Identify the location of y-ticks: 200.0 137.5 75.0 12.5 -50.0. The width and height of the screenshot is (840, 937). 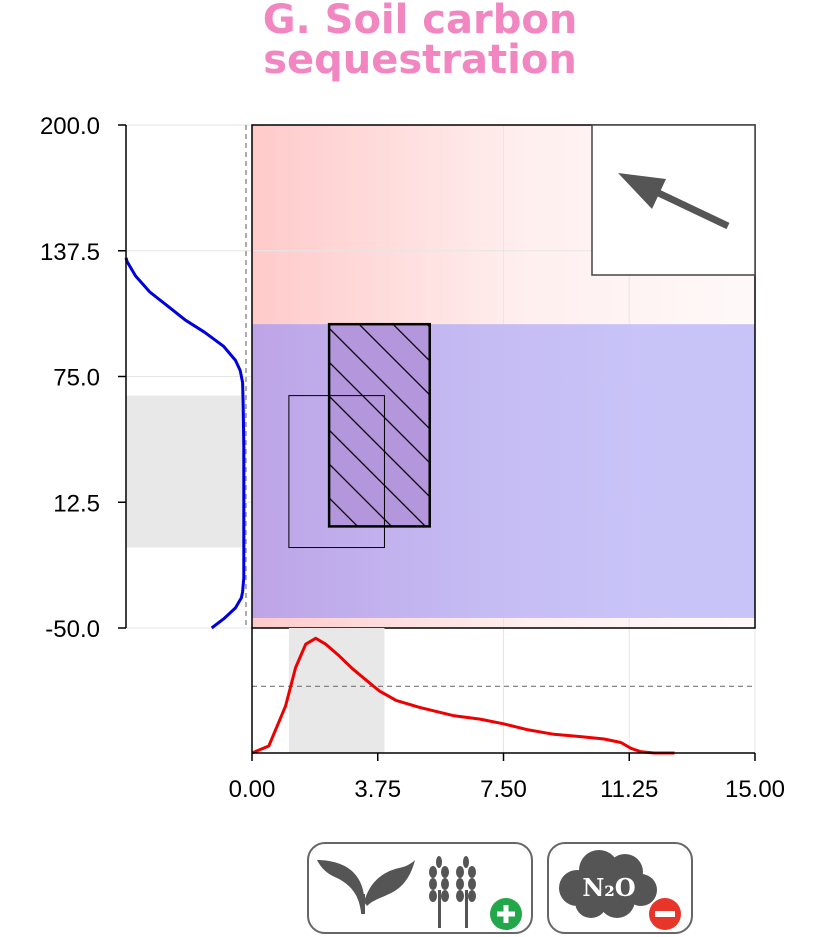
(83, 378).